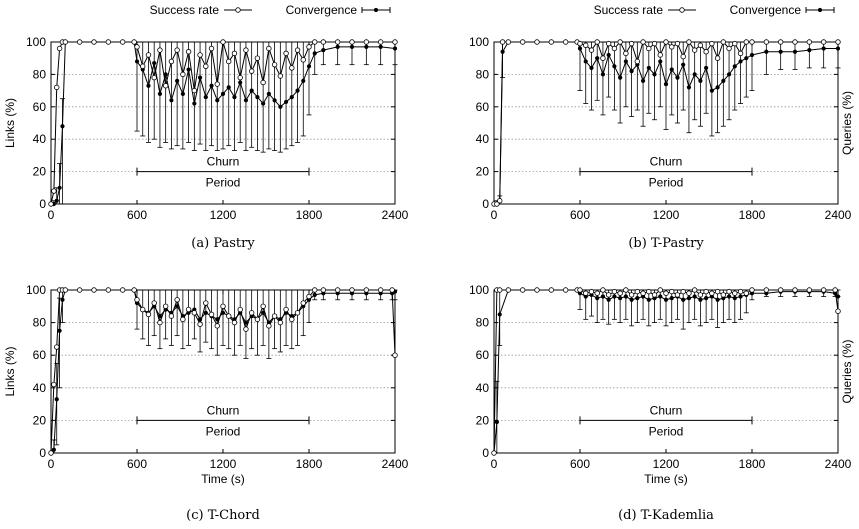  I want to click on y-axis-label-right: Queries (%), so click(847, 371).